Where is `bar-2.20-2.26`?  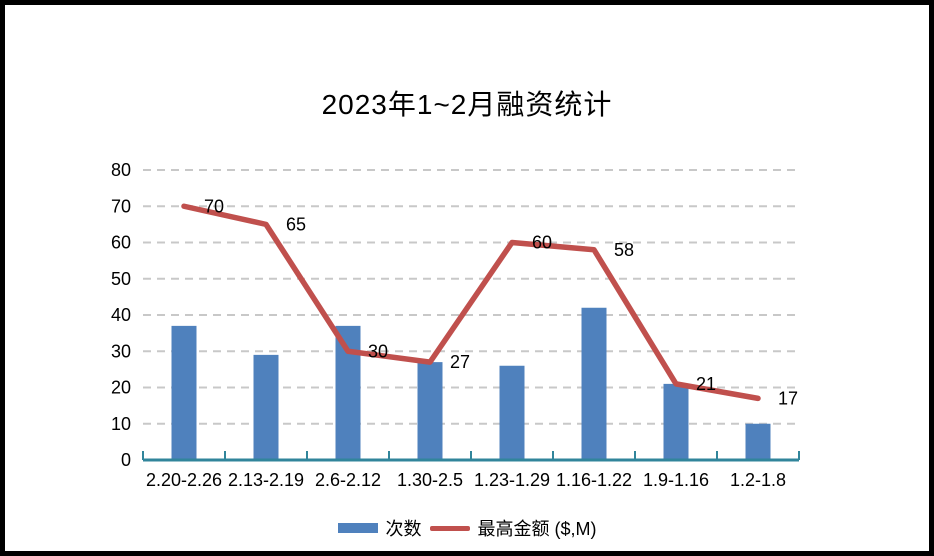
bar-2.20-2.26 is located at coordinates (184, 392).